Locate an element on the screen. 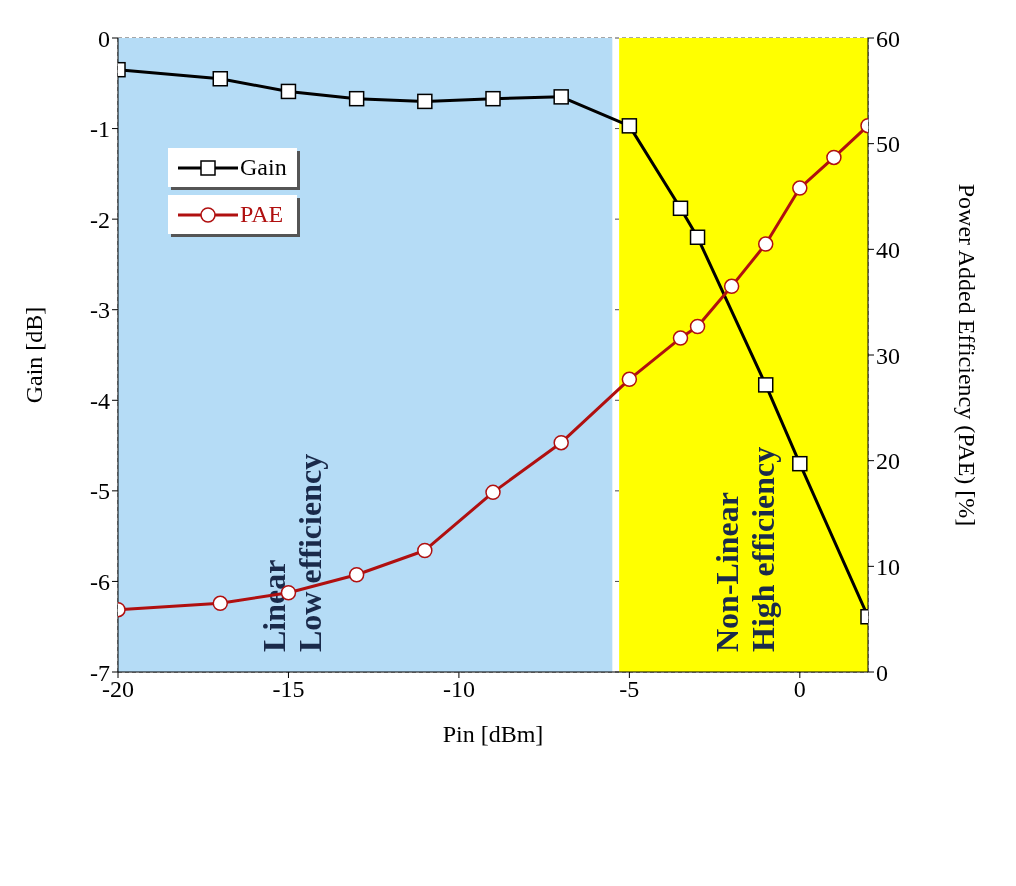  y2-tick-label: 60 is located at coordinates (888, 38).